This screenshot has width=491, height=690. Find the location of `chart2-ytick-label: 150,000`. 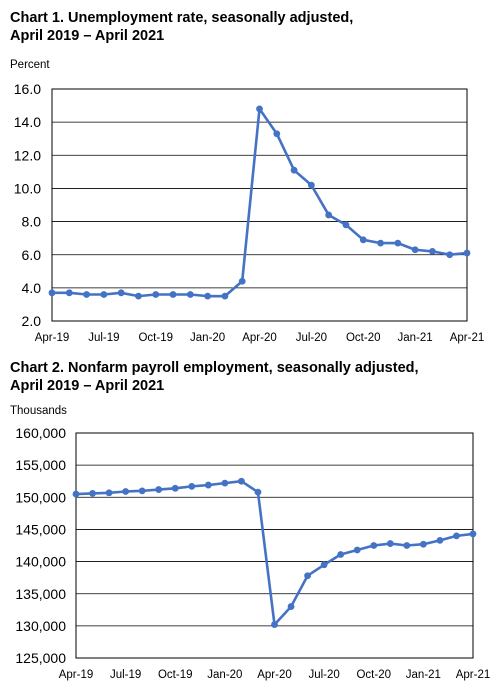

chart2-ytick-label: 150,000 is located at coordinates (40, 497).